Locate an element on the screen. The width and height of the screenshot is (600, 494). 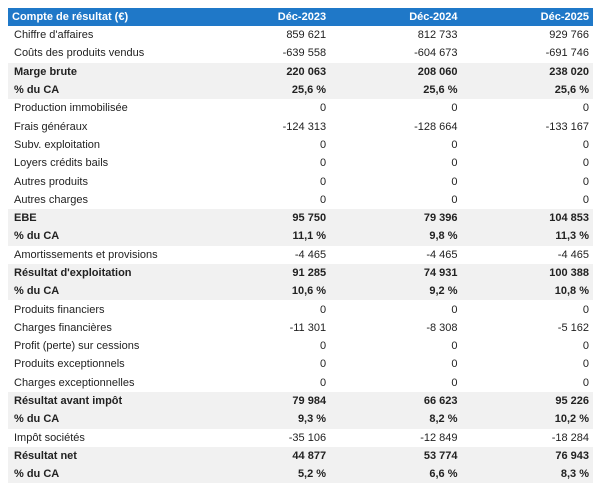
value-cell: 812 733 is located at coordinates (437, 35).